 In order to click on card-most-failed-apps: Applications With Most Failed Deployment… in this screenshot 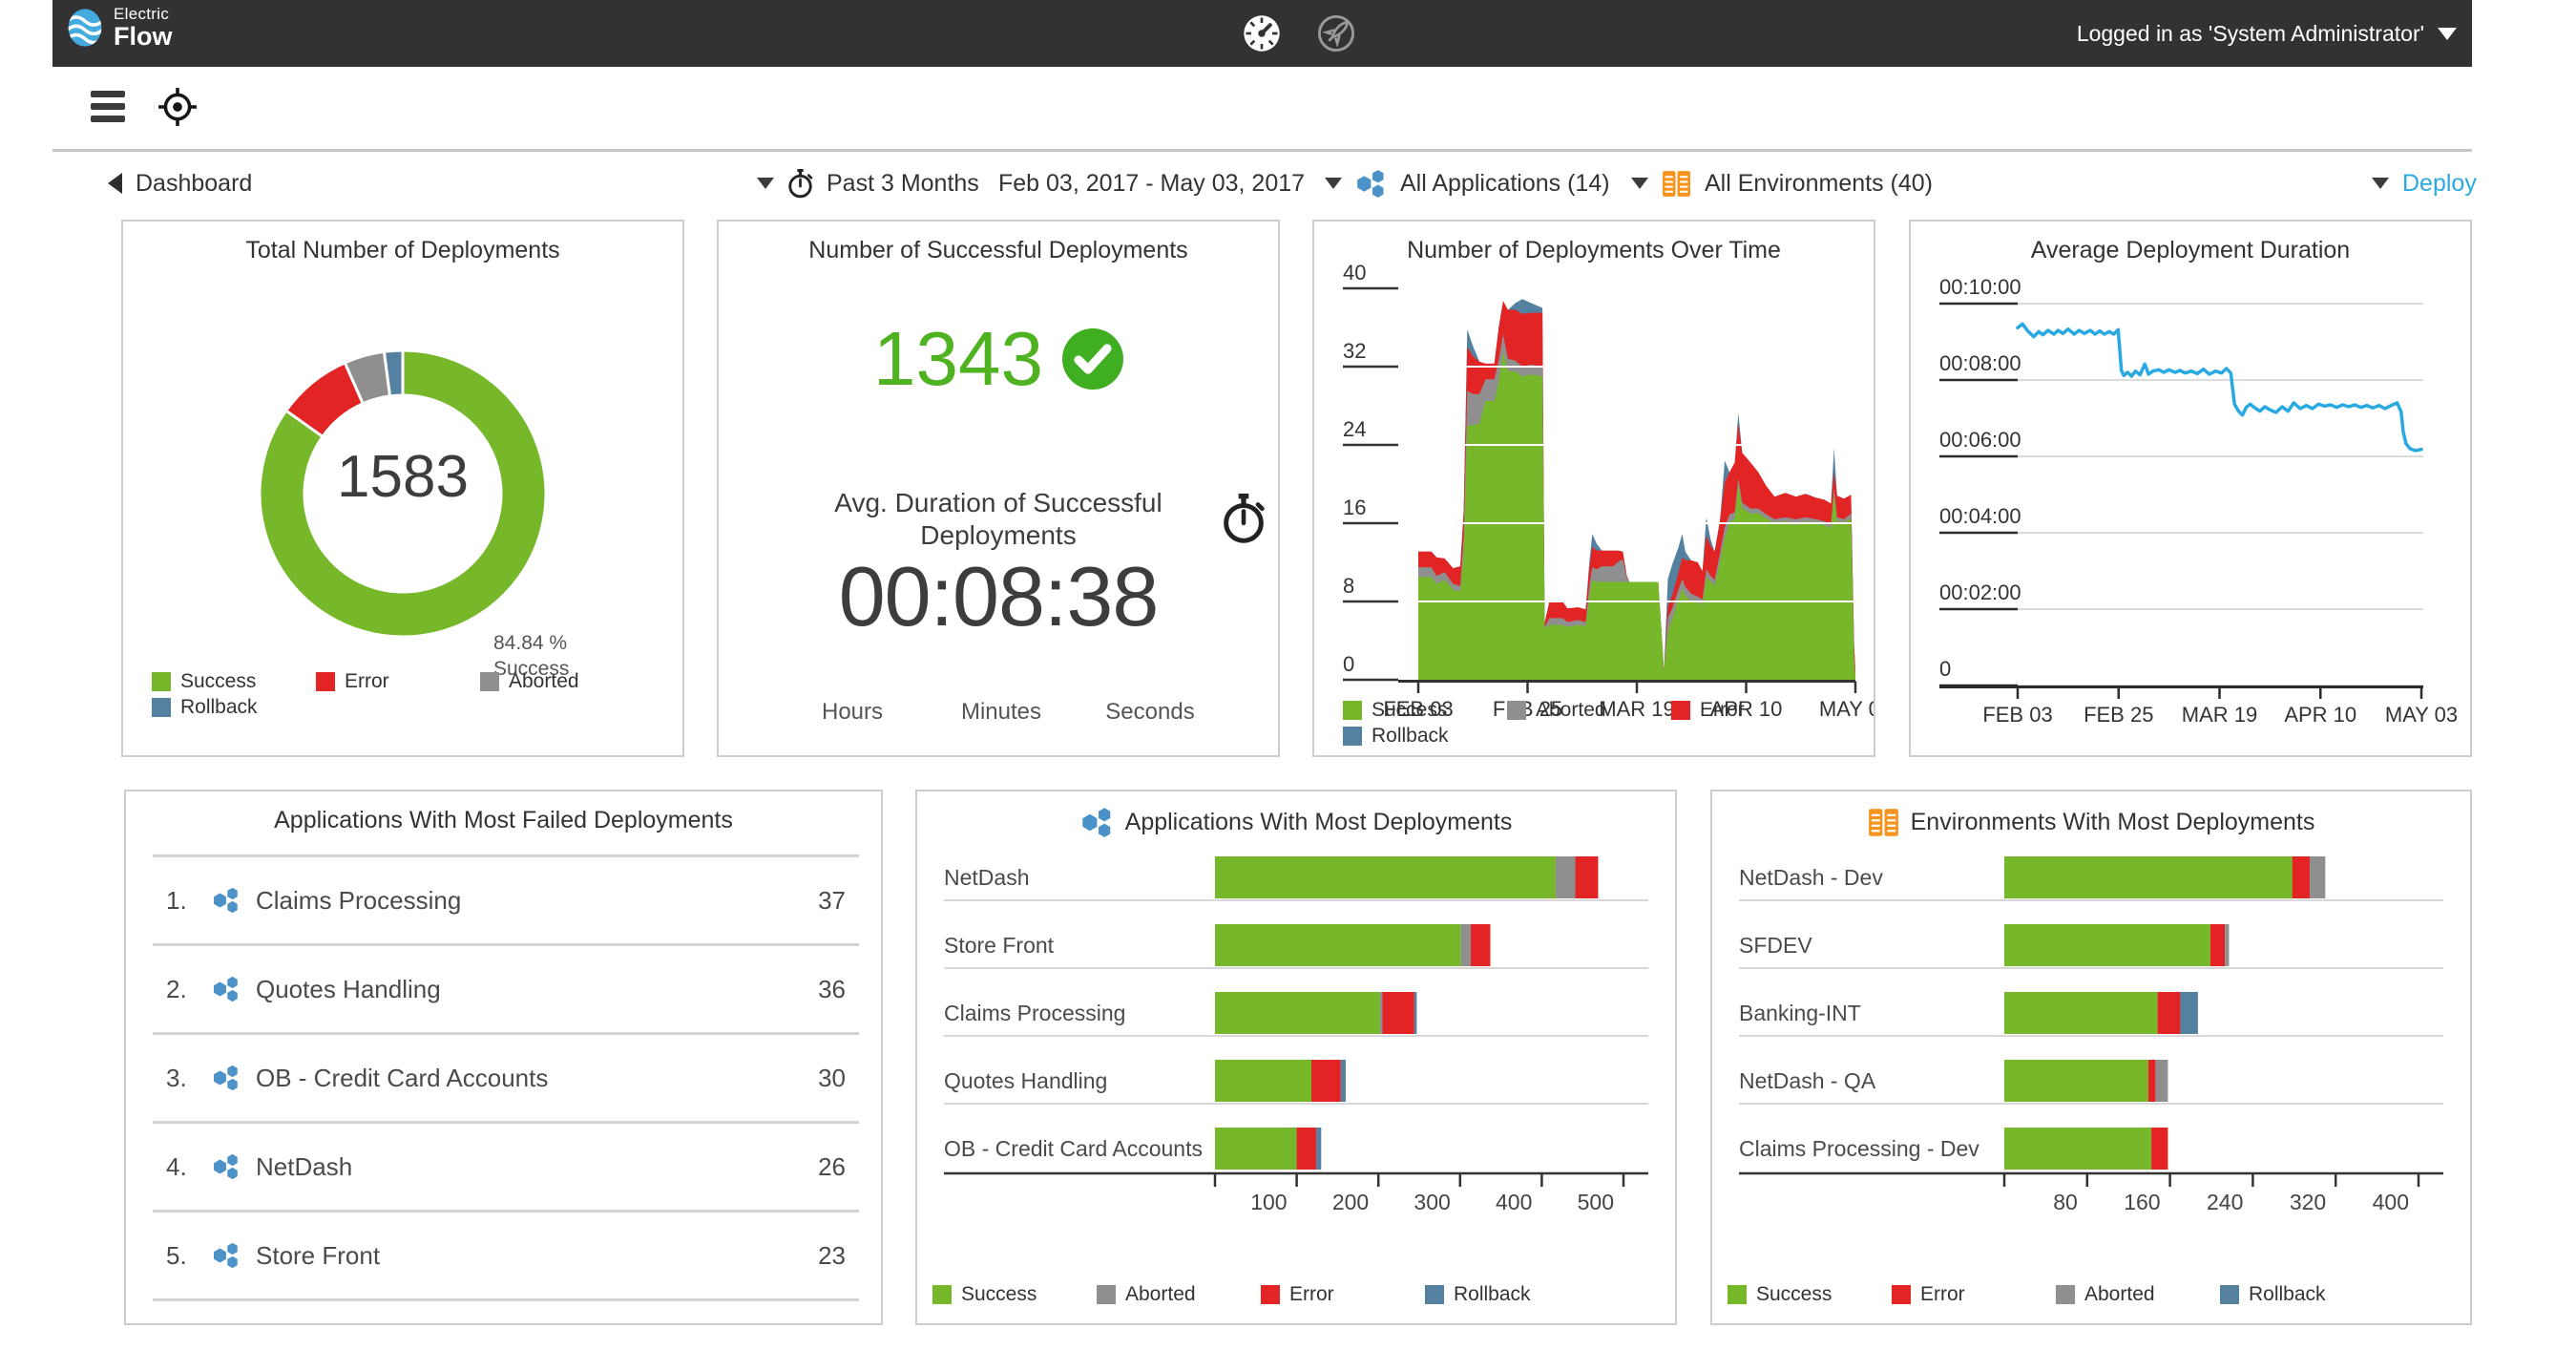, I will do `click(503, 1057)`.